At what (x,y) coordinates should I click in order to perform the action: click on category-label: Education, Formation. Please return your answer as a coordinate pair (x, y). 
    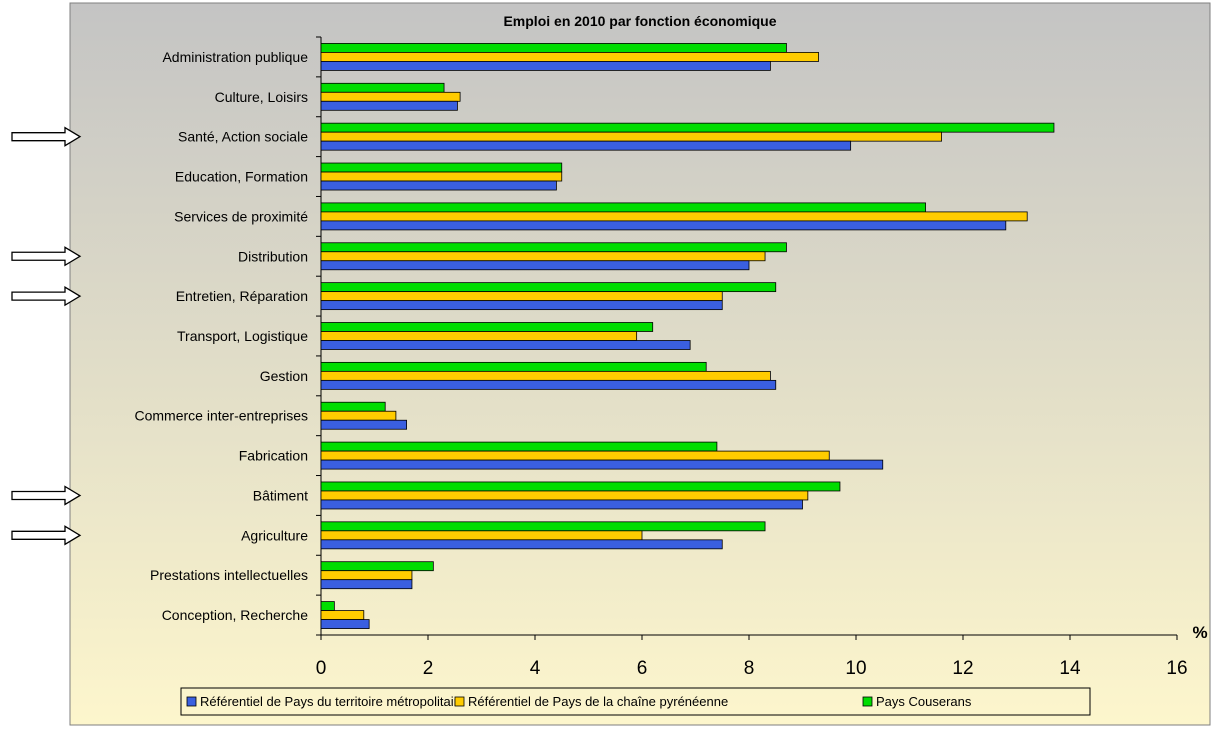
    Looking at the image, I should click on (241, 177).